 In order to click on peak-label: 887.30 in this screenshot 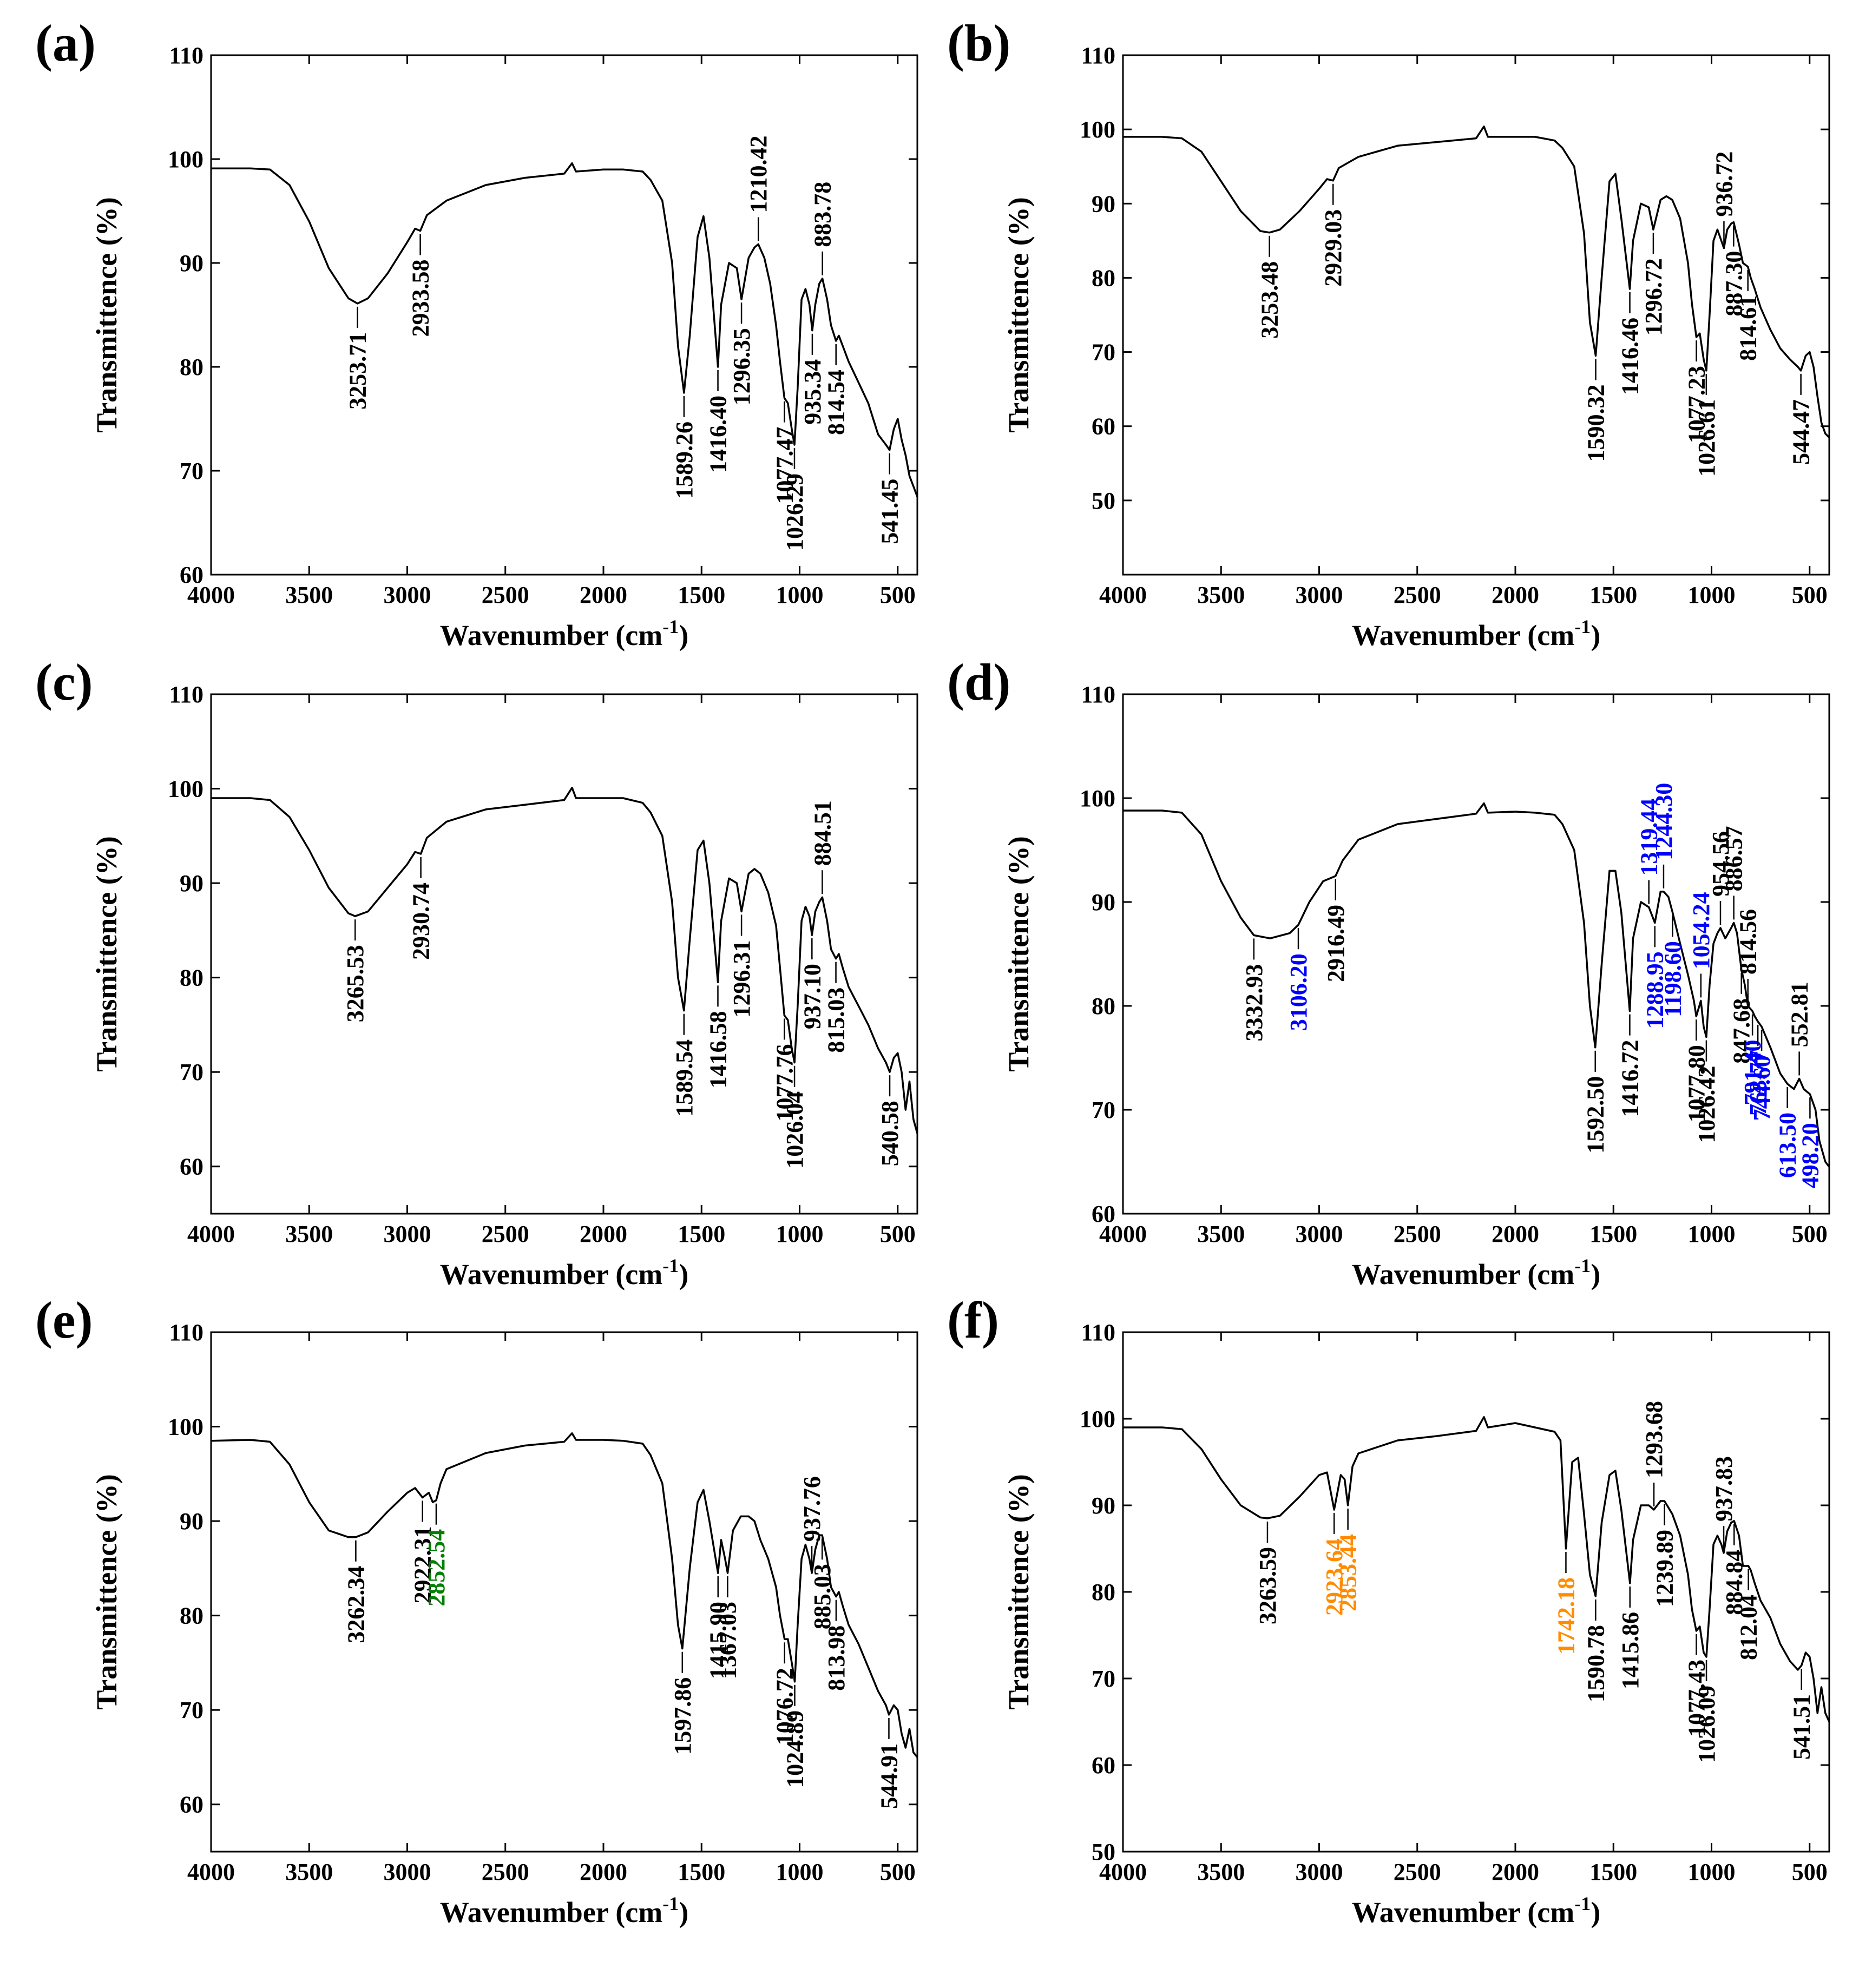, I will do `click(1734, 284)`.